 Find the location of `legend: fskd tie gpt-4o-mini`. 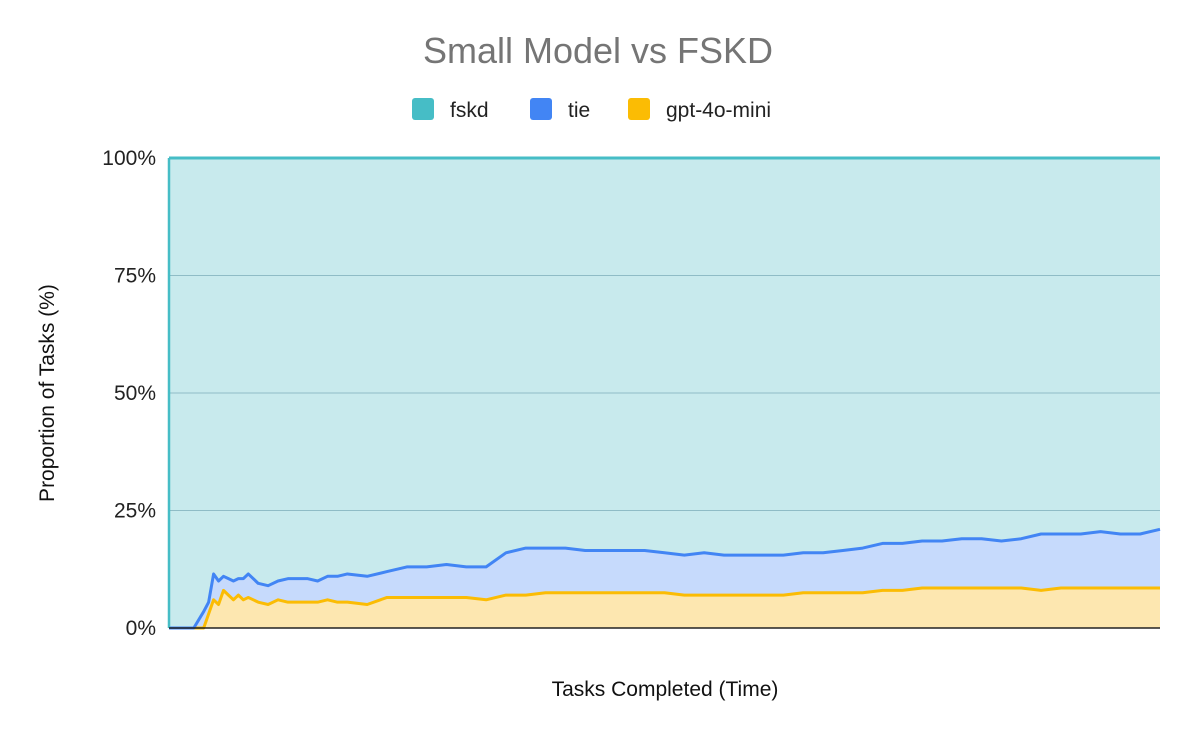

legend: fskd tie gpt-4o-mini is located at coordinates (591, 110).